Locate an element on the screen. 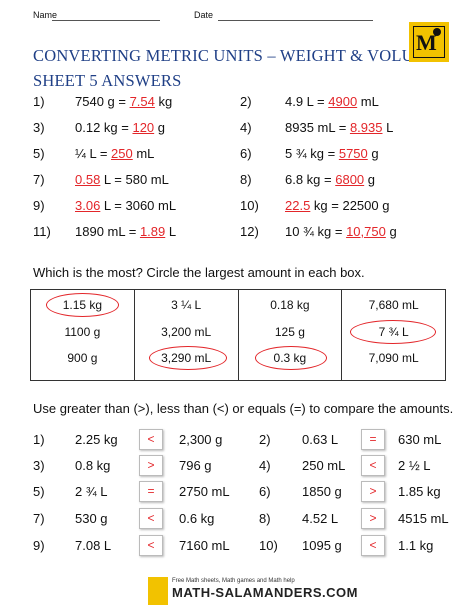 This screenshot has width=474, height=613. question-number: 11) is located at coordinates (42, 231).